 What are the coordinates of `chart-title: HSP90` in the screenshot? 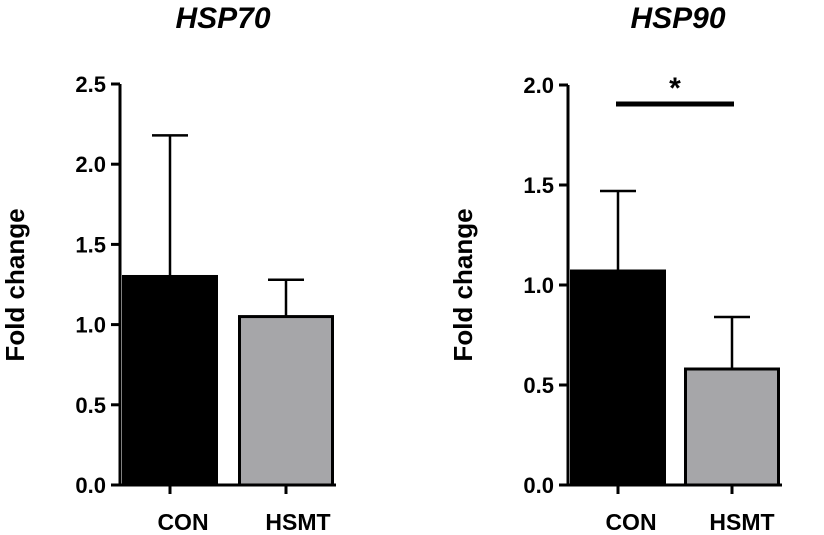 It's located at (677, 18).